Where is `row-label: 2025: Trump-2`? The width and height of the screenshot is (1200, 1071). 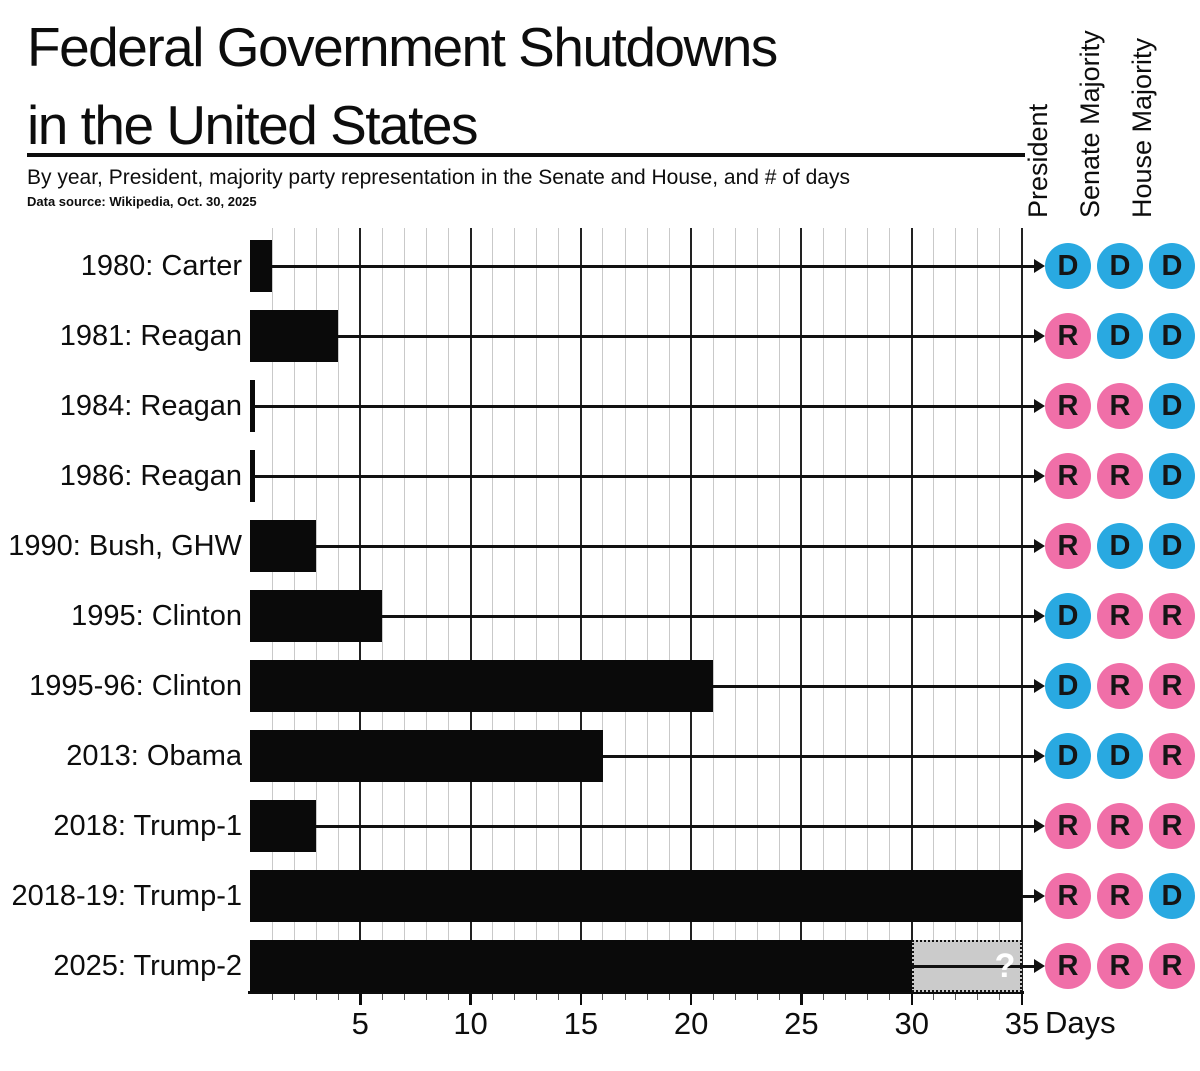 row-label: 2025: Trump-2 is located at coordinates (147, 966).